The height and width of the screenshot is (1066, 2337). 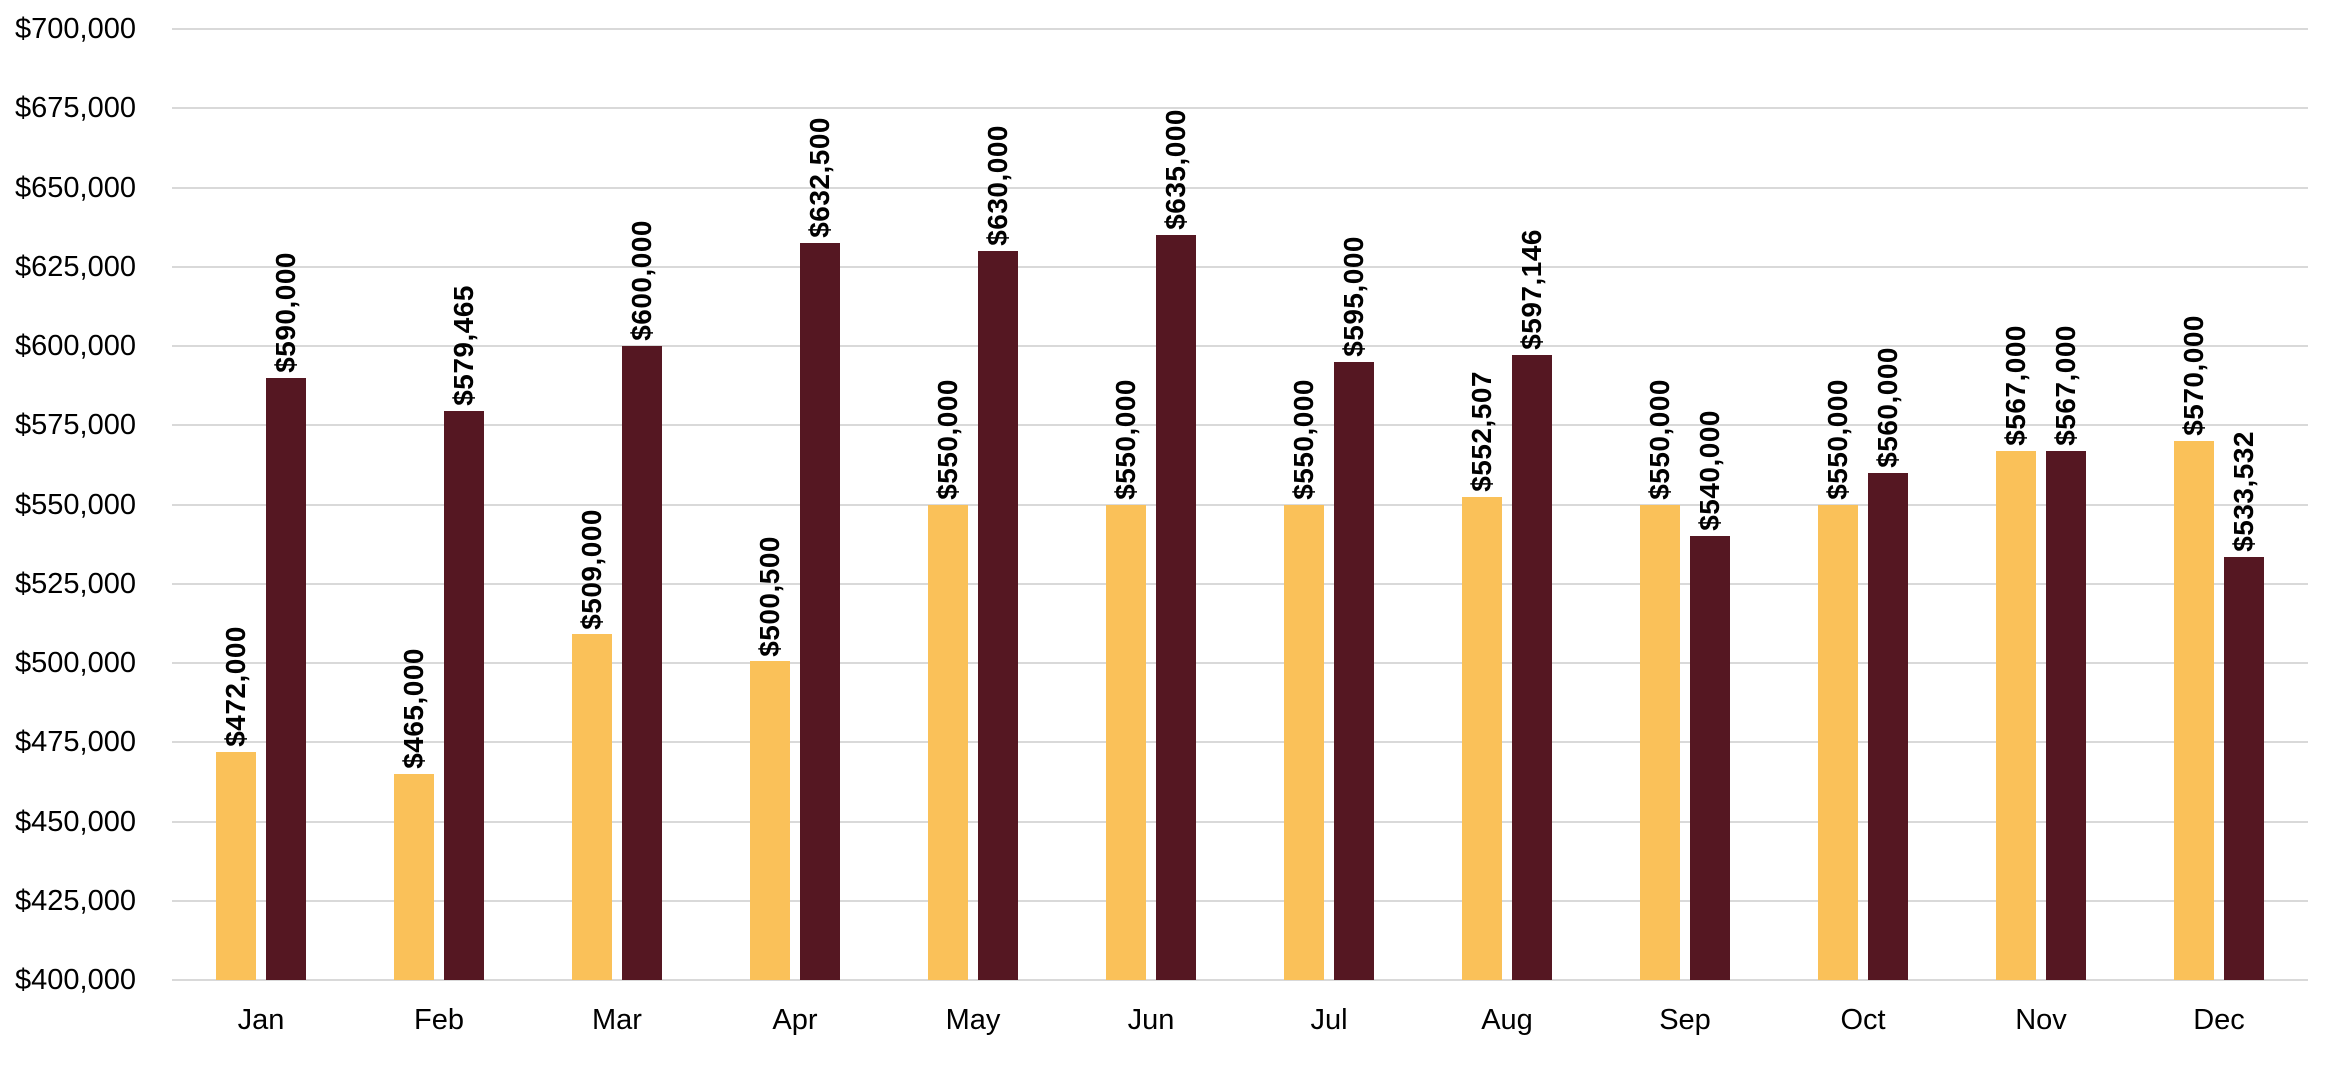 What do you see at coordinates (641, 280) in the screenshot?
I see `bar-value-label: $600,000` at bounding box center [641, 280].